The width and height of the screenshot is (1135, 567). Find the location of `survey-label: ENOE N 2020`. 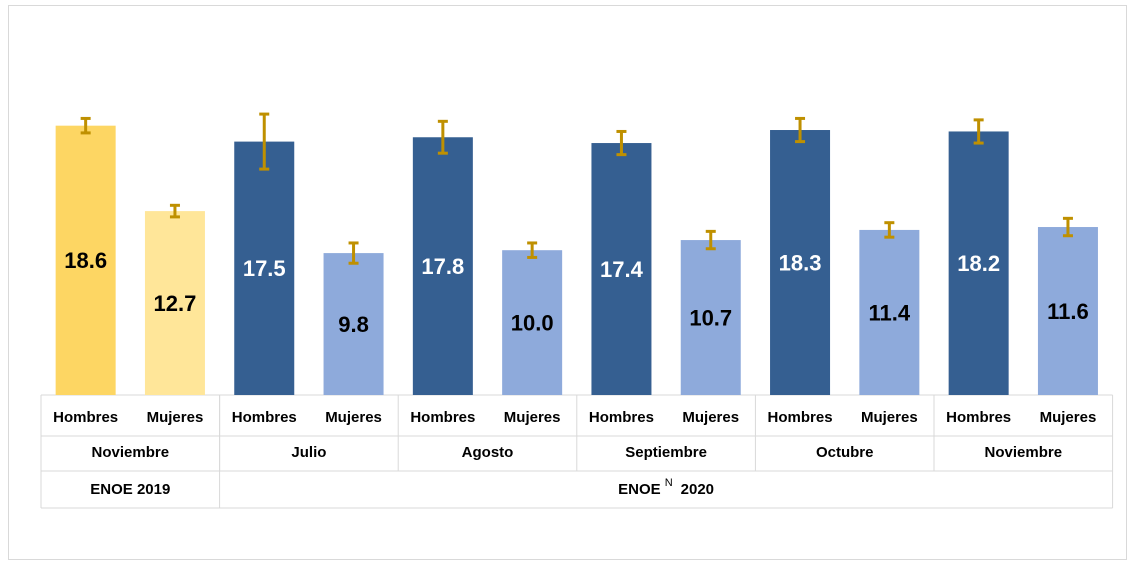

survey-label: ENOE N 2020 is located at coordinates (666, 487).